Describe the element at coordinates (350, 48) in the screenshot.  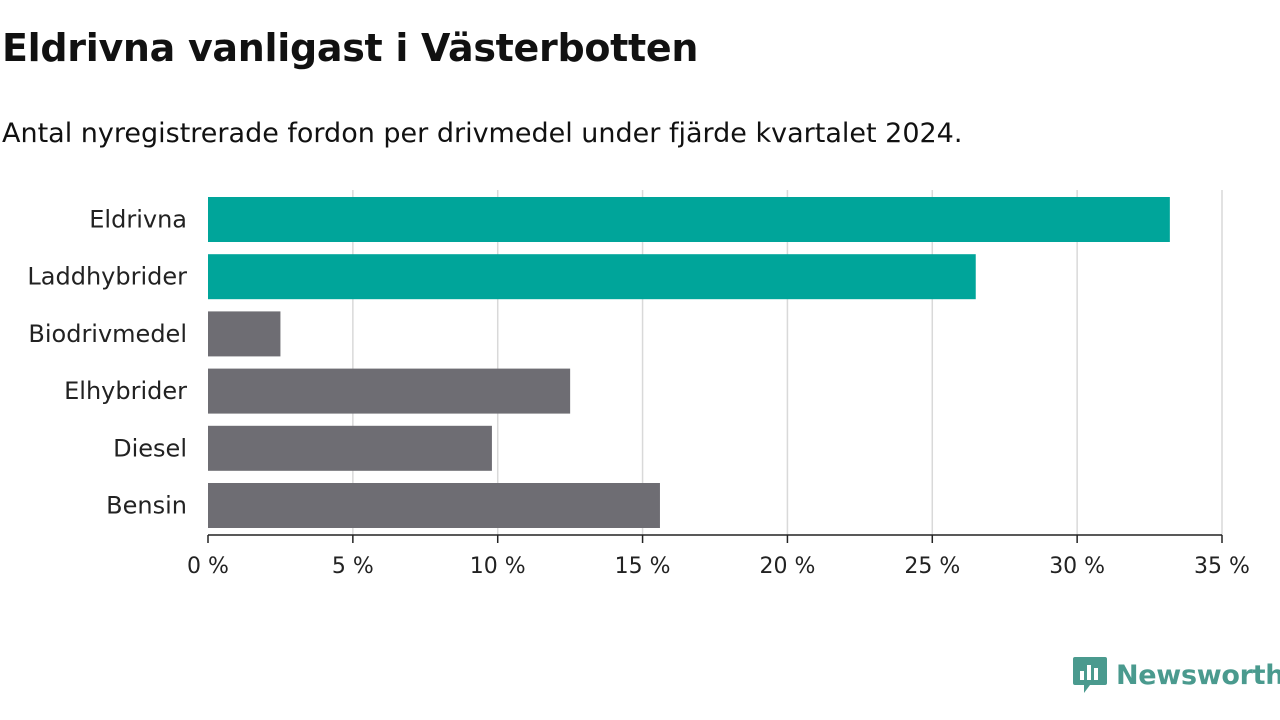
I see `chart-title: Eldrivna vanligast i Västerbotten` at that location.